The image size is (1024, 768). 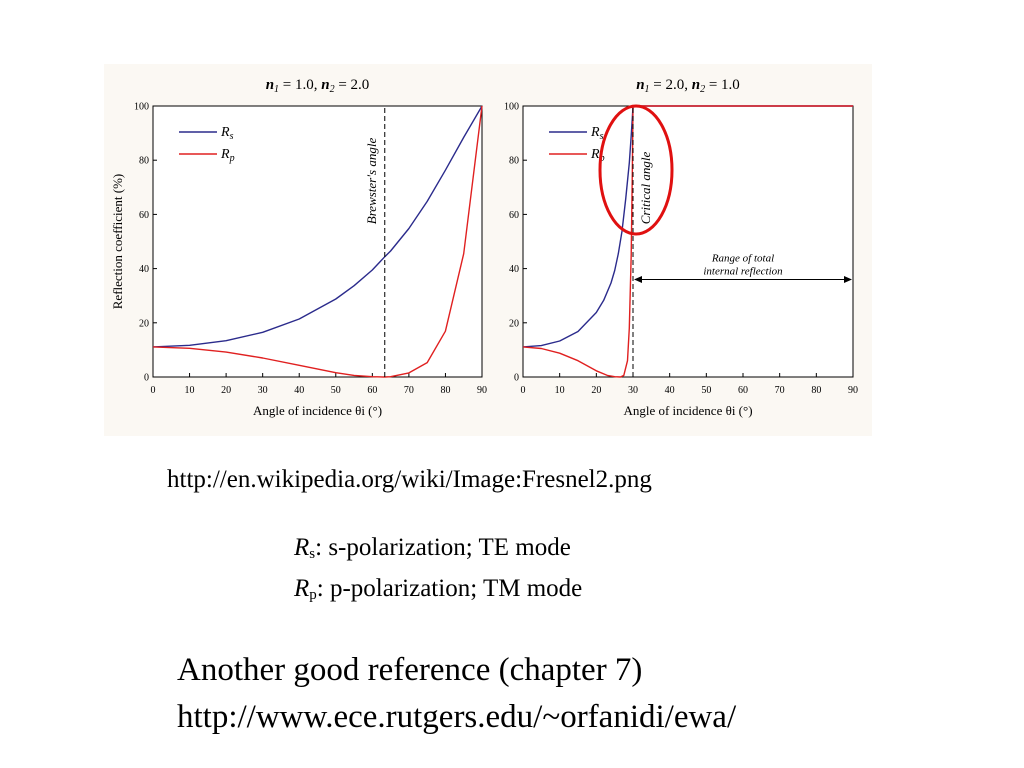 What do you see at coordinates (516, 378) in the screenshot?
I see `chart2-ytick-label: 0` at bounding box center [516, 378].